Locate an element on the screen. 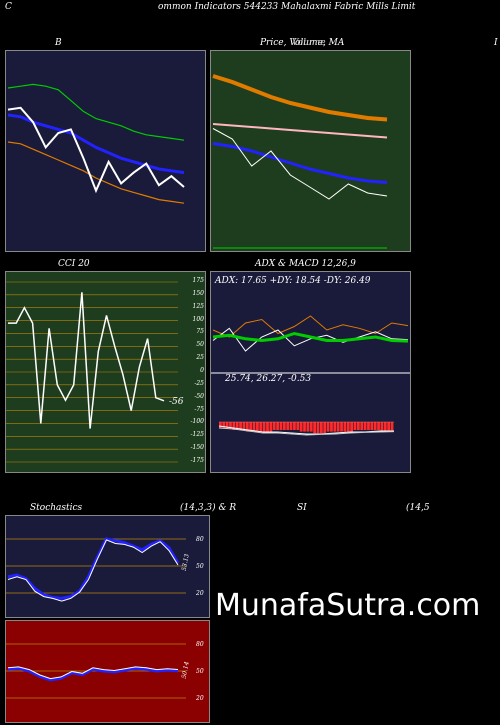 This screenshot has height=725, width=500. price-close-line is located at coordinates (300, 164).